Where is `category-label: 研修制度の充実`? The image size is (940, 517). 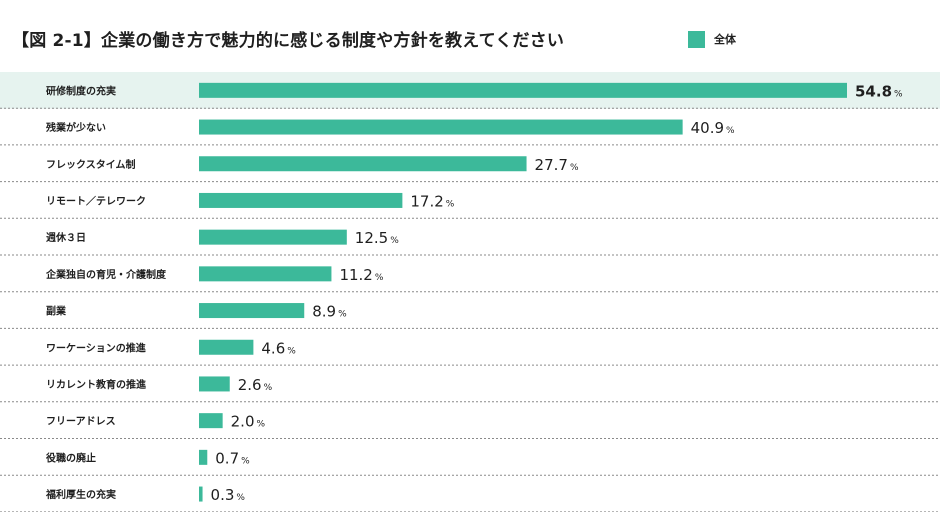
category-label: 研修制度の充実 is located at coordinates (81, 90).